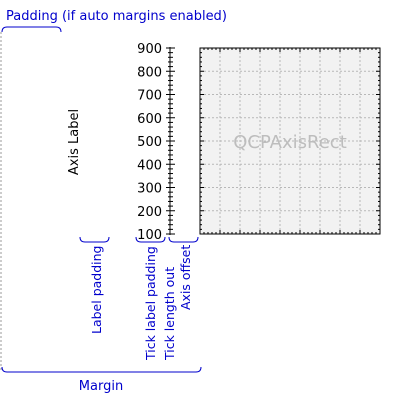  What do you see at coordinates (96, 290) in the screenshot?
I see `label-padding-text: Label padding` at bounding box center [96, 290].